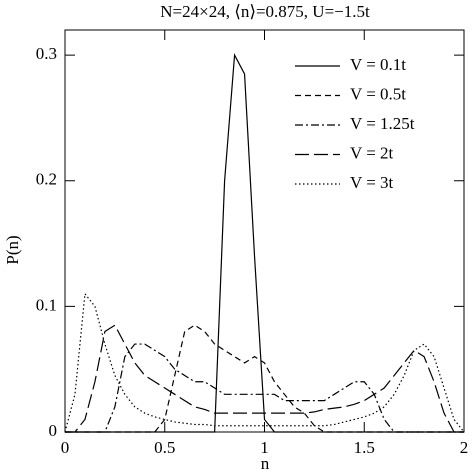 The image size is (474, 474). What do you see at coordinates (65, 447) in the screenshot?
I see `x-tick-label: 0` at bounding box center [65, 447].